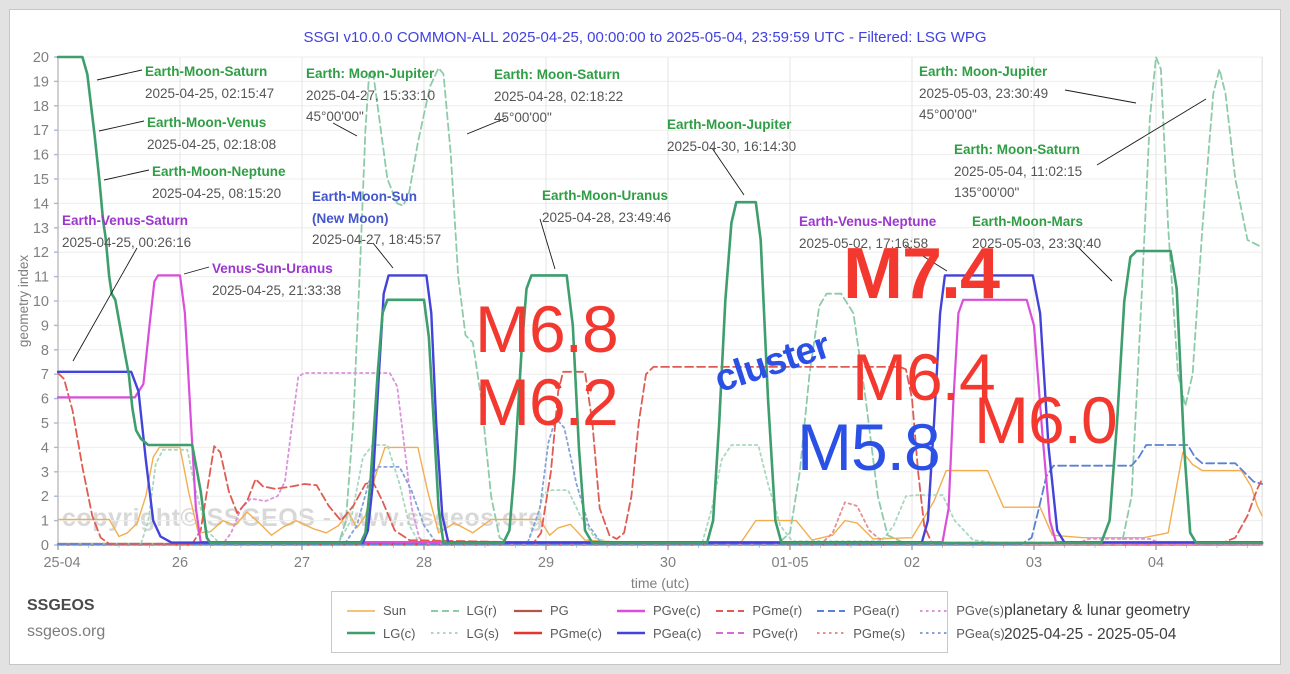  What do you see at coordinates (1046, 420) in the screenshot?
I see `event-label-m6-0: M6.0` at bounding box center [1046, 420].